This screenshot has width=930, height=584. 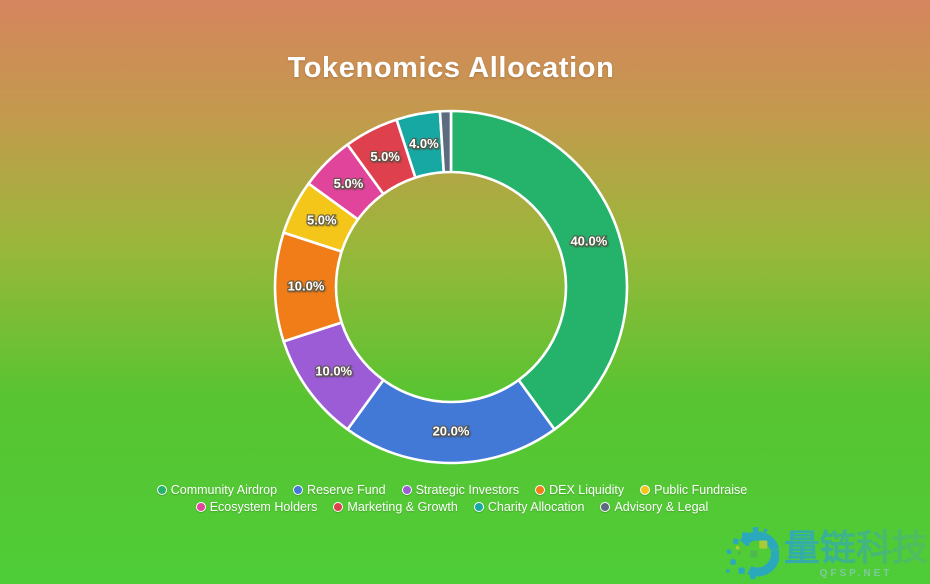 I want to click on legend-label: Advisory & Legal, so click(x=661, y=507).